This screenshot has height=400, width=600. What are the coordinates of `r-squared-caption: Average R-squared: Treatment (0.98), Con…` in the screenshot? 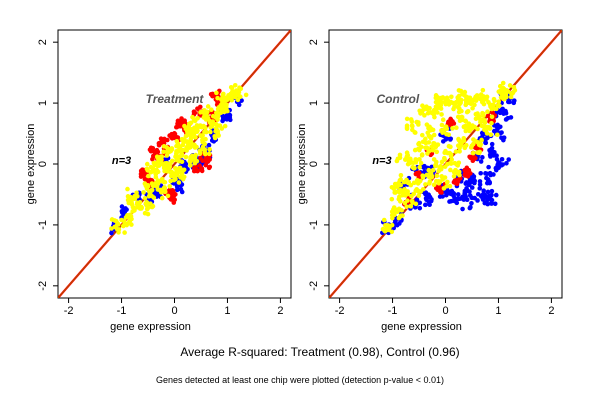 It's located at (319, 352).